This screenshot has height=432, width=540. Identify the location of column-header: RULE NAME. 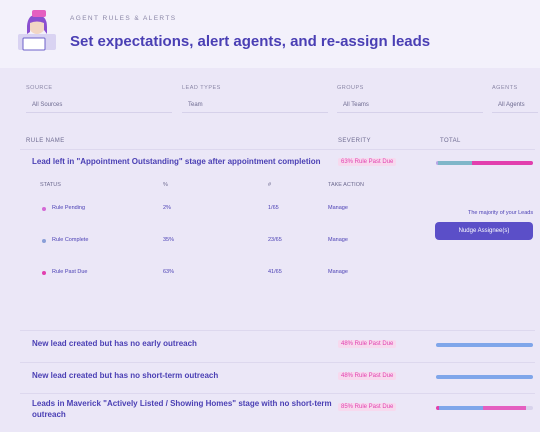
(45, 141).